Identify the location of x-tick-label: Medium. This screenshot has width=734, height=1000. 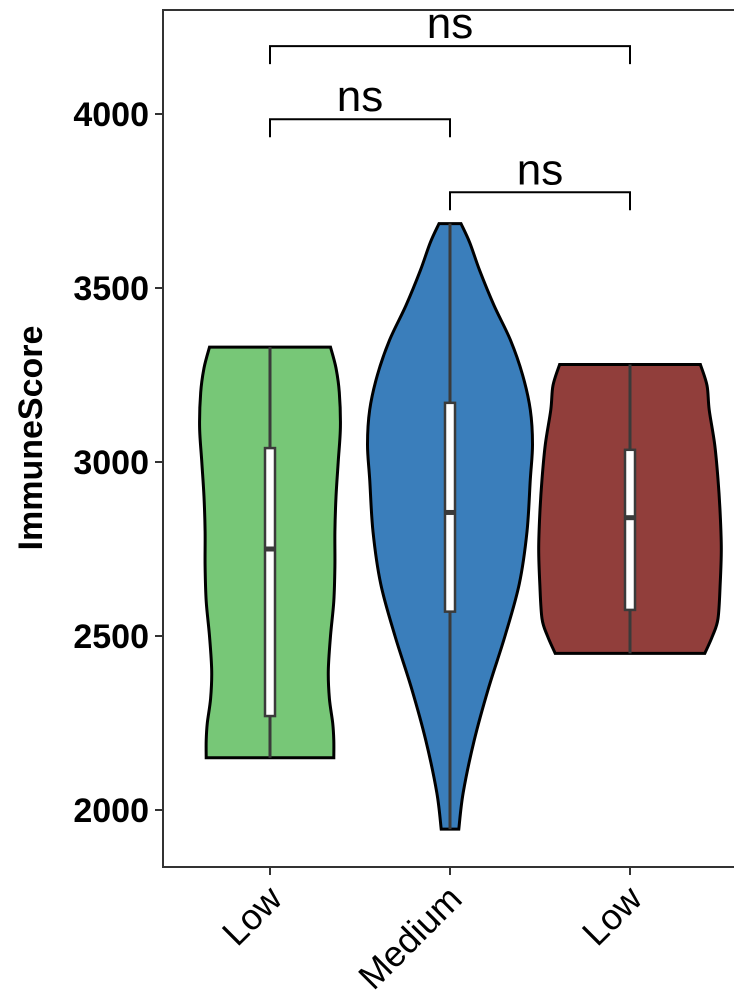
(410, 938).